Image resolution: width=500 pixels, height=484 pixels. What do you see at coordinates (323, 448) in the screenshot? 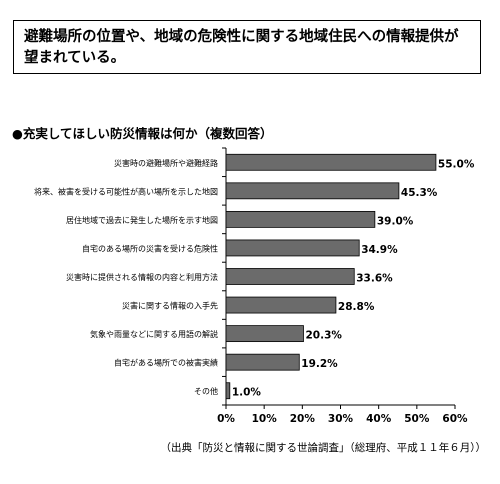
I see `source-citation: （出典「防災と情報に関する世論調査」（総理府、平成１１年６月））` at bounding box center [323, 448].